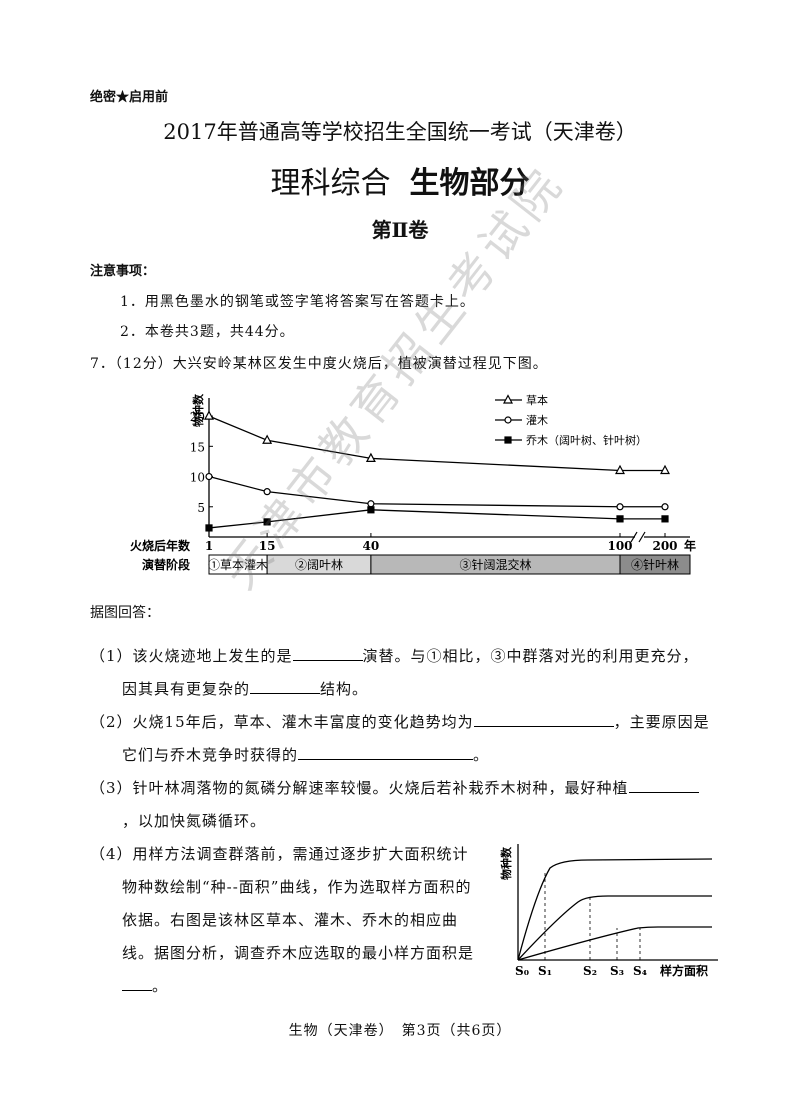 This screenshot has width=800, height=1093. I want to click on question-stem: 7．（12分）大兴安岭某林区发生中度火烧后，植被演替过程见下图。, so click(319, 364).